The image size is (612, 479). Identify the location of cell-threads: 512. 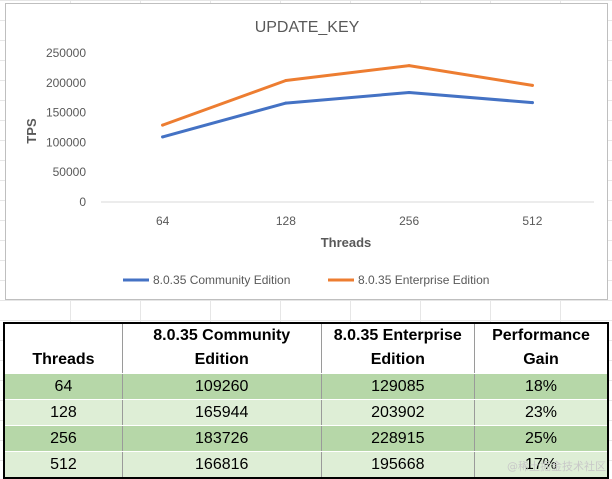
(63, 465).